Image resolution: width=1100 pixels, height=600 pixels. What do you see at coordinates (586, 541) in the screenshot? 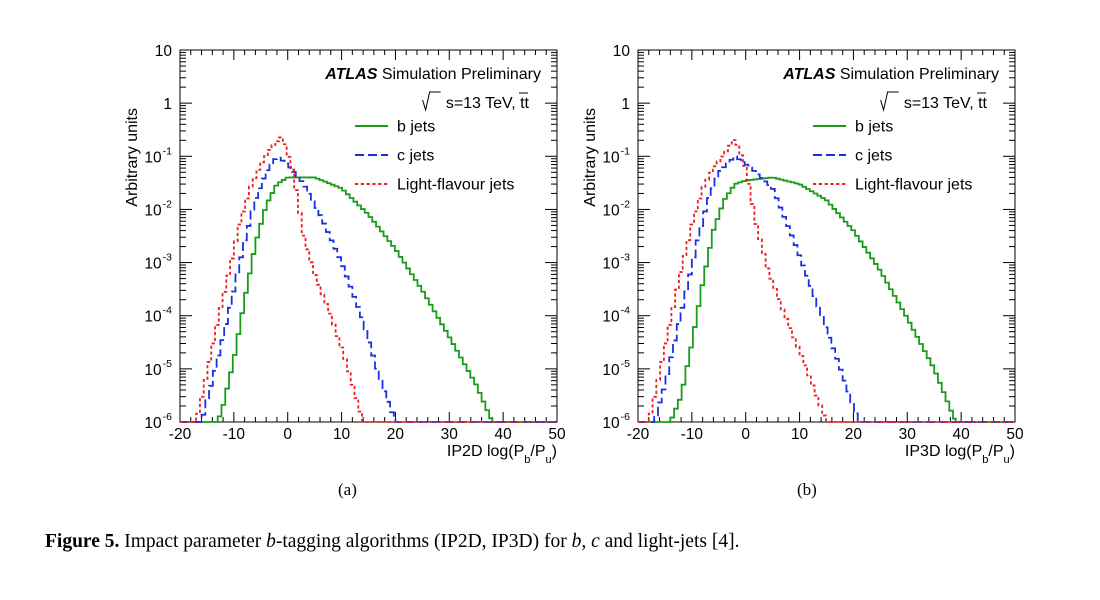
I see `caption-comma: ,` at bounding box center [586, 541].